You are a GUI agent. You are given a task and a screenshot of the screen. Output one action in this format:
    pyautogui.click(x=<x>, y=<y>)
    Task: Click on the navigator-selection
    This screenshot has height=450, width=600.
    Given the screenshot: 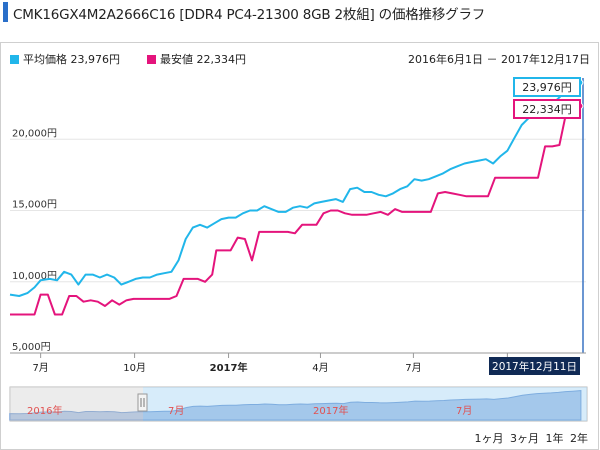 What is the action you would take?
    pyautogui.click(x=365, y=404)
    